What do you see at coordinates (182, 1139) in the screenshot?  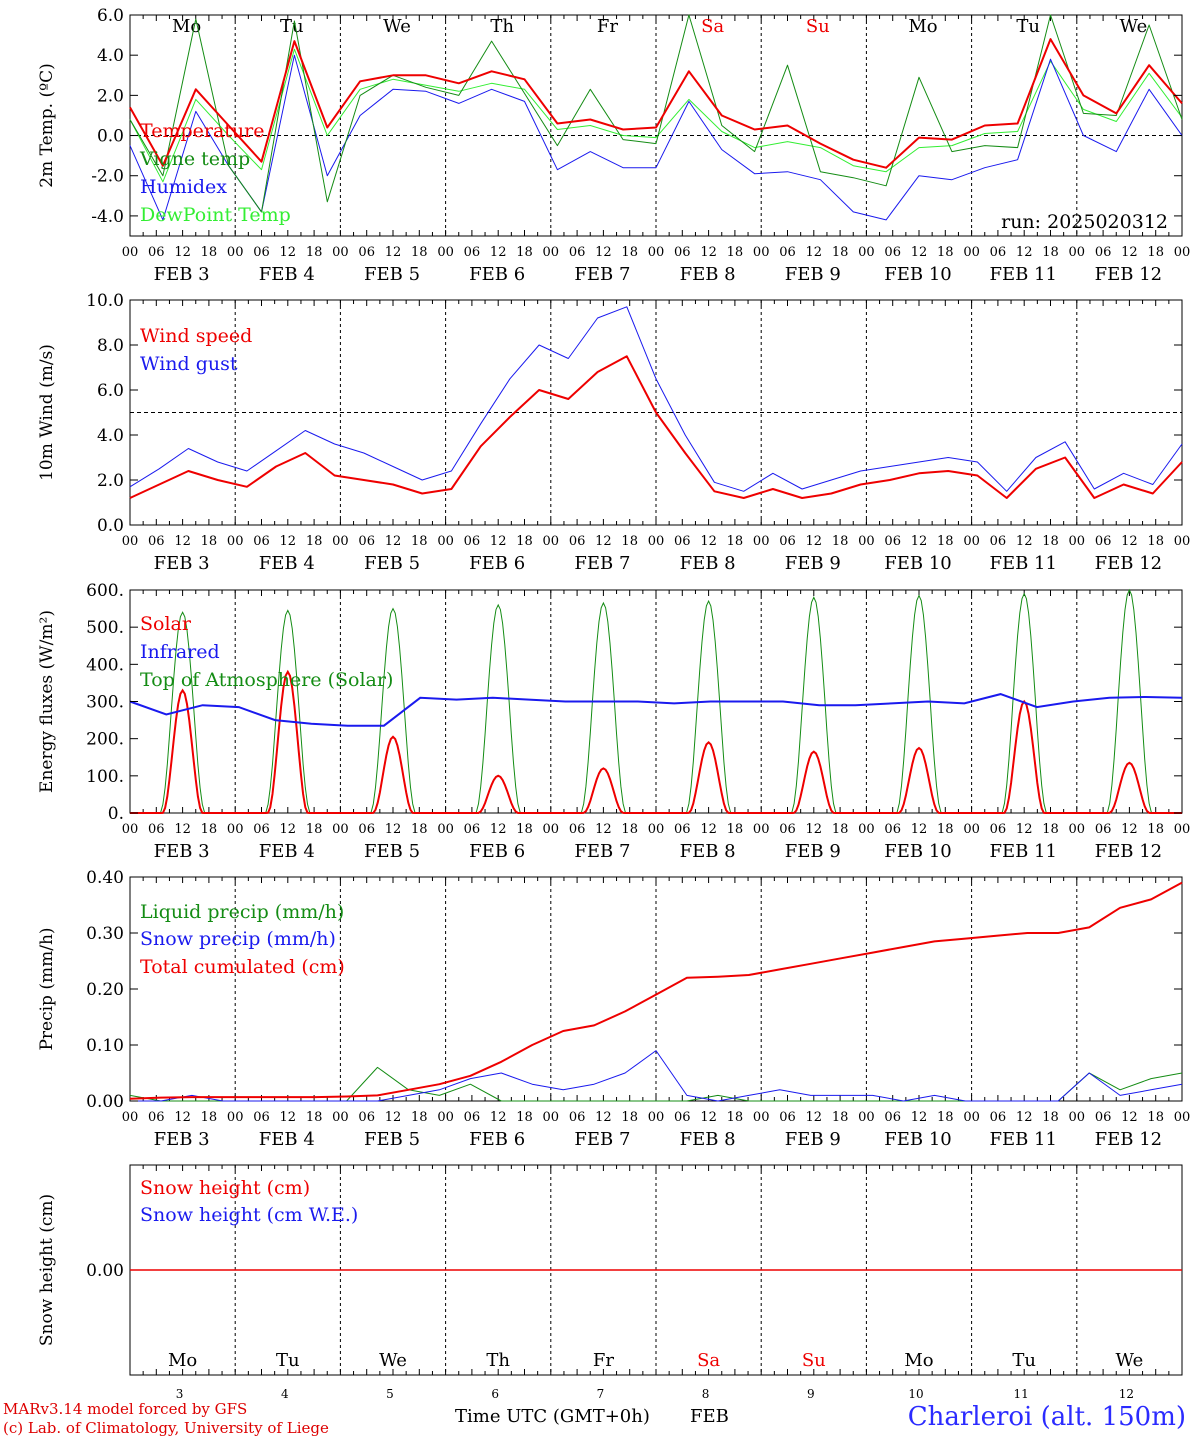 I see `date-label: FEB 3` at bounding box center [182, 1139].